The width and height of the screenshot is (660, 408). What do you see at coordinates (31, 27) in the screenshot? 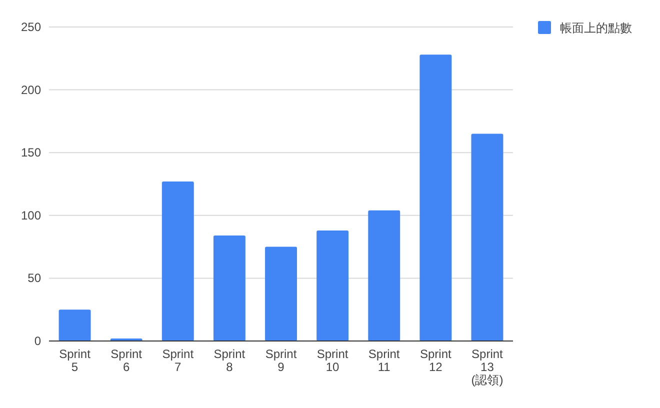
I see `y-tick-label: 250` at bounding box center [31, 27].